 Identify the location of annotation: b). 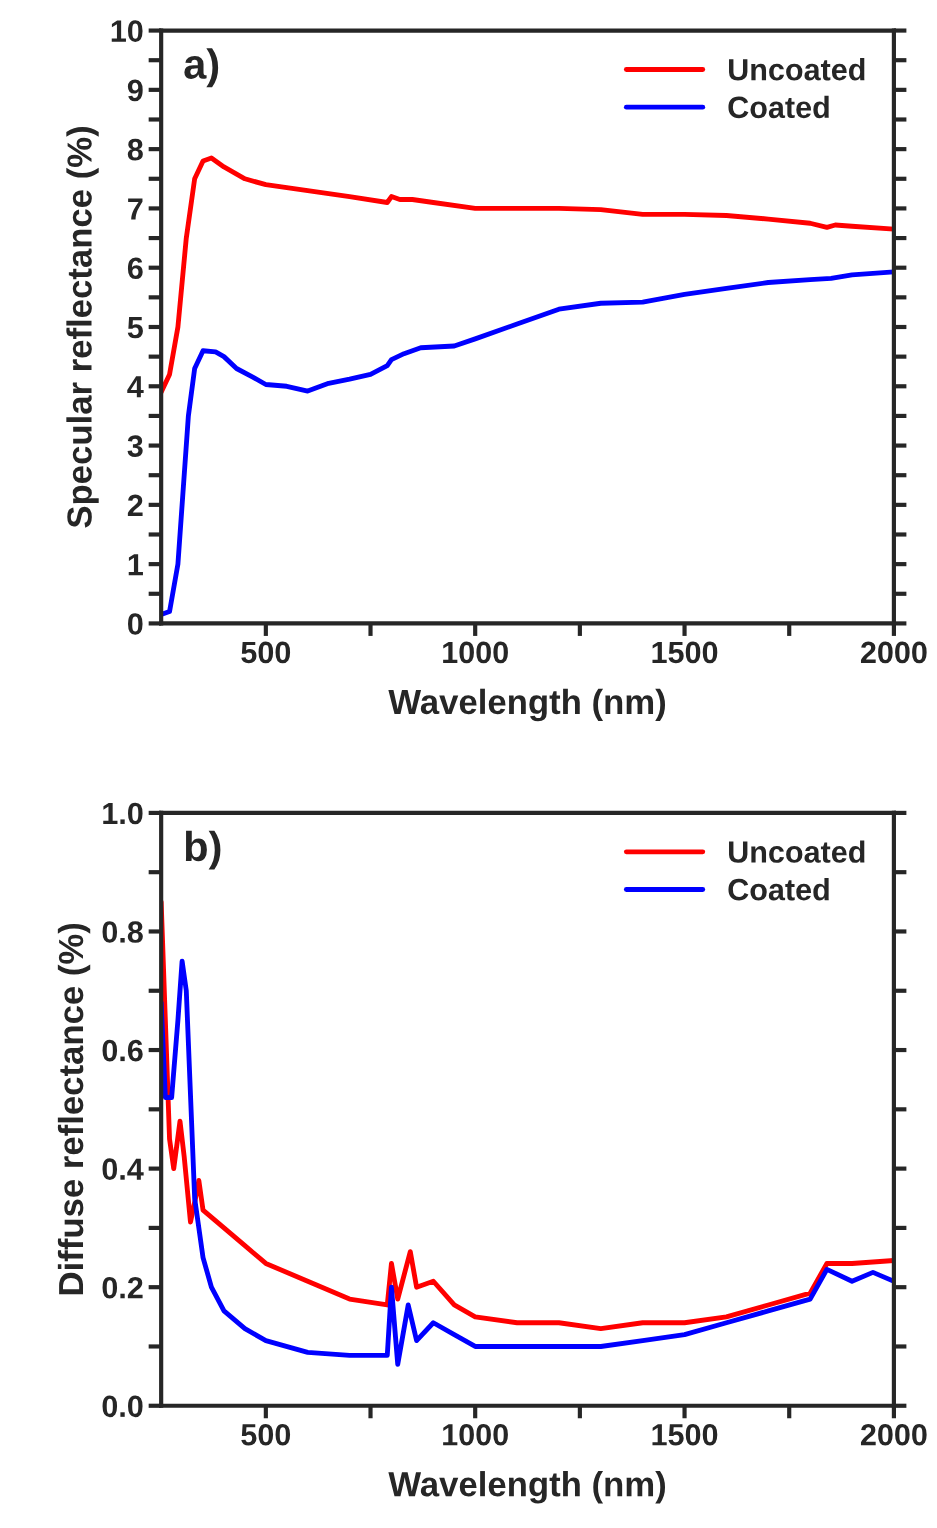
(203, 850).